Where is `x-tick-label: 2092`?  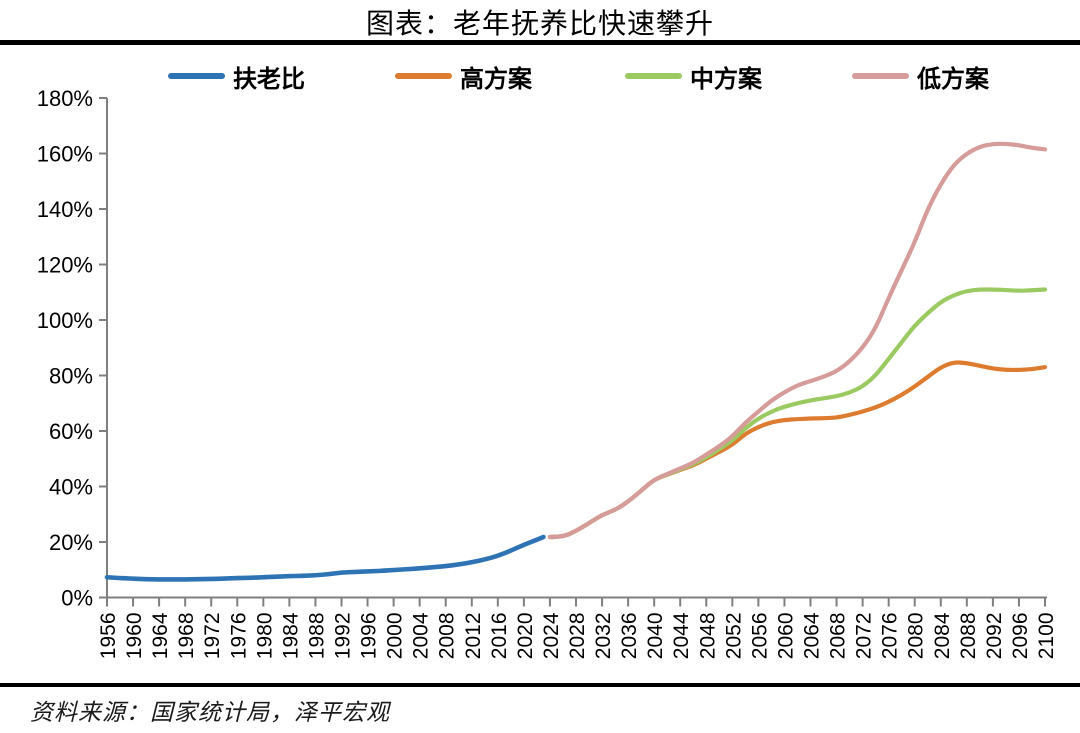 x-tick-label: 2092 is located at coordinates (994, 636).